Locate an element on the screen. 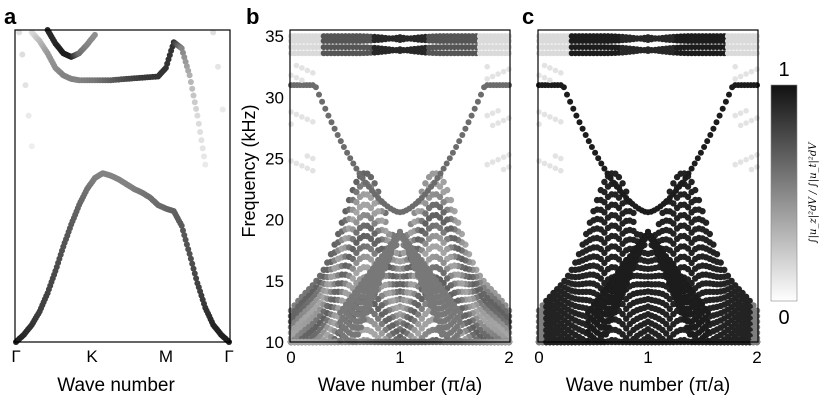 This screenshot has width=831, height=407. panel-a-xtick-m: M is located at coordinates (166, 356).